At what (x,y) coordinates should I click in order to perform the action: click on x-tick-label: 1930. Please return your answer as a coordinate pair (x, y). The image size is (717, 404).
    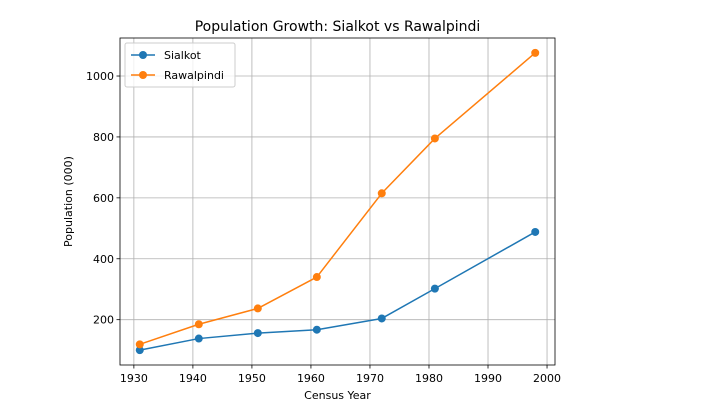
    Looking at the image, I should click on (134, 378).